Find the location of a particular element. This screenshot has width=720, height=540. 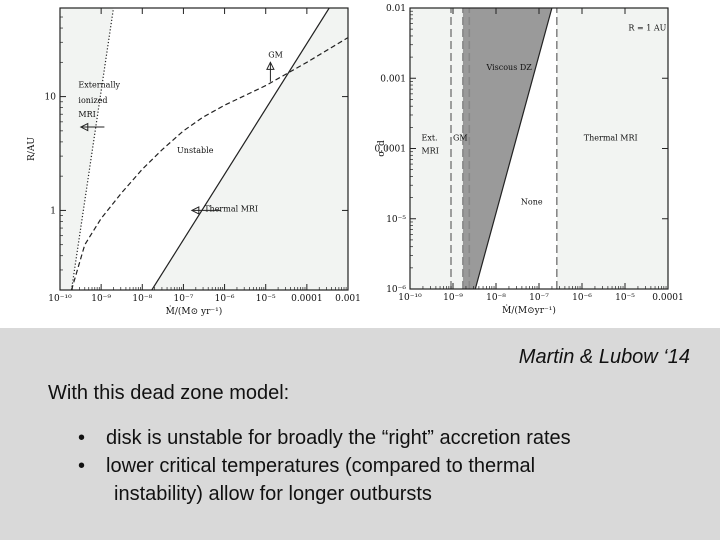

x-tick-label: 0.001 is located at coordinates (348, 299).